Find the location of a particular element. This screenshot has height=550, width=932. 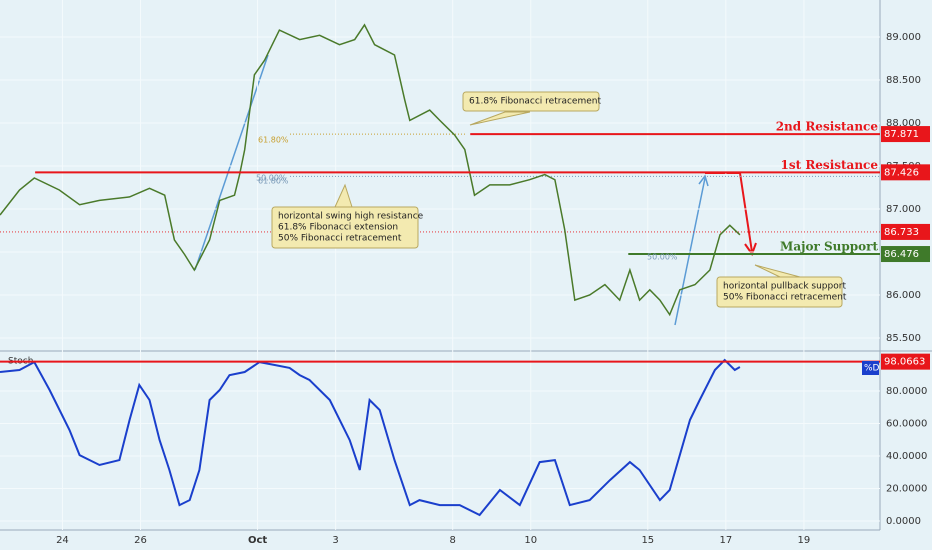

value-tag: 98.0663 is located at coordinates (904, 362).